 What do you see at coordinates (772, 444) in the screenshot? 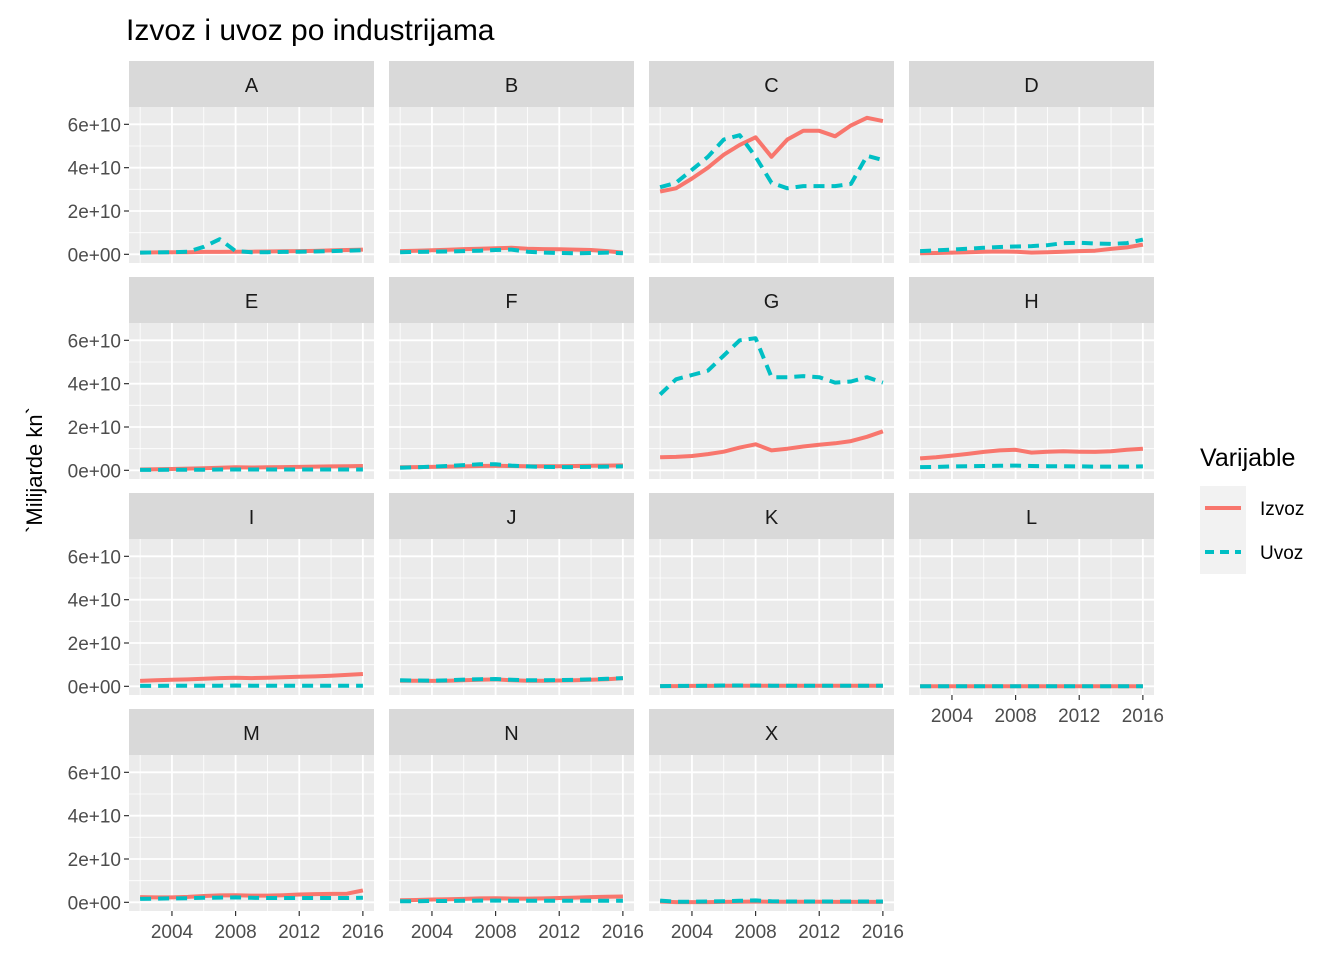
I see `series-line-izvoz-g` at bounding box center [772, 444].